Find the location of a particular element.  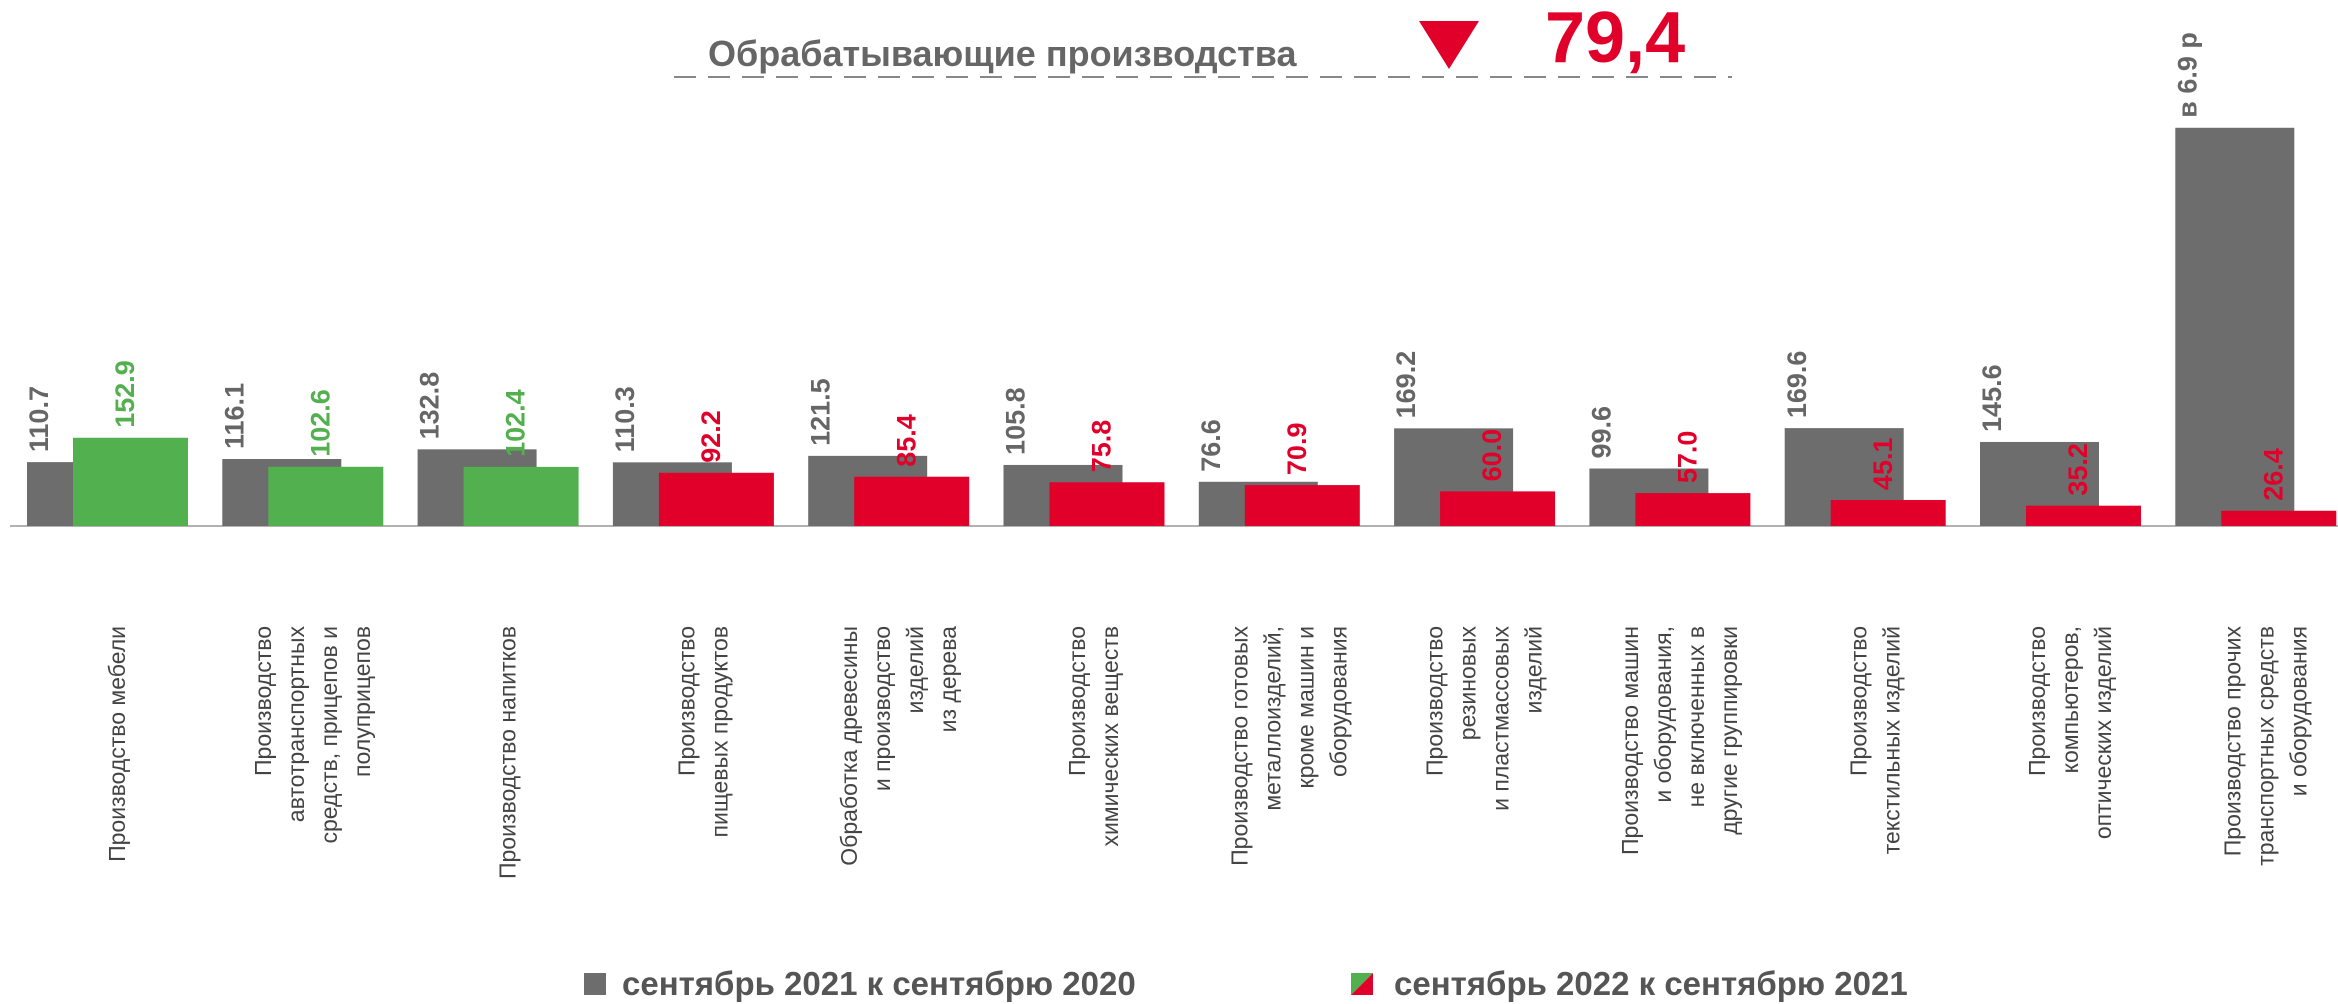

value-label: 169.2 is located at coordinates (1406, 385).